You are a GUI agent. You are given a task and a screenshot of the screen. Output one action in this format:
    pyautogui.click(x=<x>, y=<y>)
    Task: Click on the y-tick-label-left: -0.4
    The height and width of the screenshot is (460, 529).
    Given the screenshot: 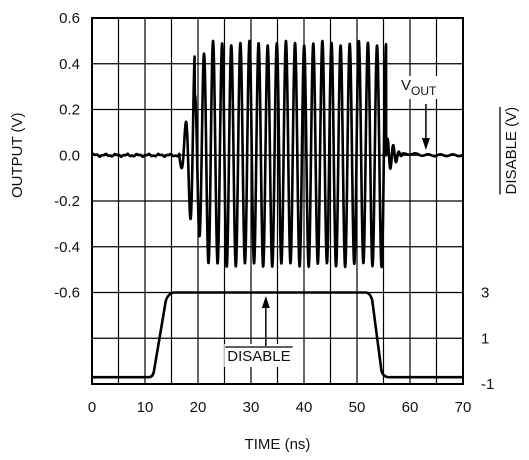 What is the action you would take?
    pyautogui.click(x=67, y=247)
    